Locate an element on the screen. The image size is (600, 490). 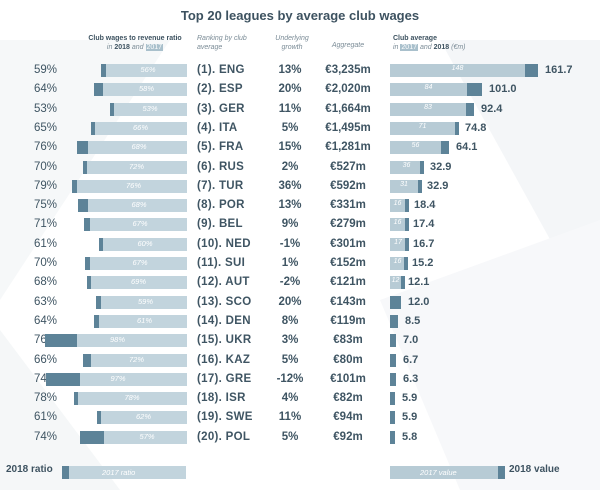
ratio-2017-label: 68% is located at coordinates (139, 205).